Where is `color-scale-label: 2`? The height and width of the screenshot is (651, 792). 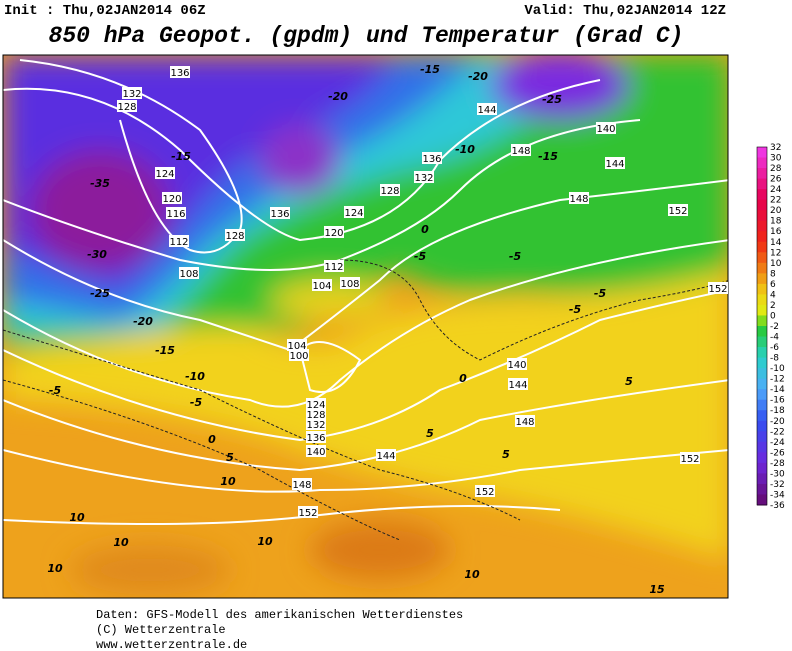 color-scale-label: 2 is located at coordinates (773, 306).